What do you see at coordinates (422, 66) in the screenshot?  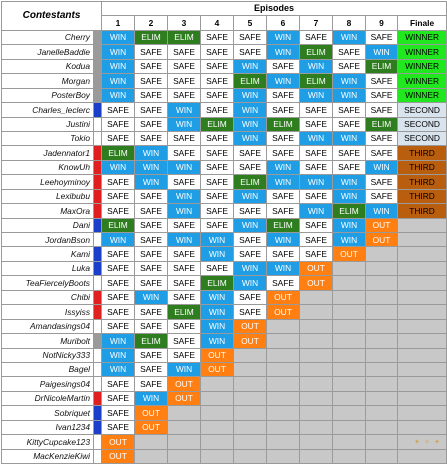 I see `result-cell: WINNER` at bounding box center [422, 66].